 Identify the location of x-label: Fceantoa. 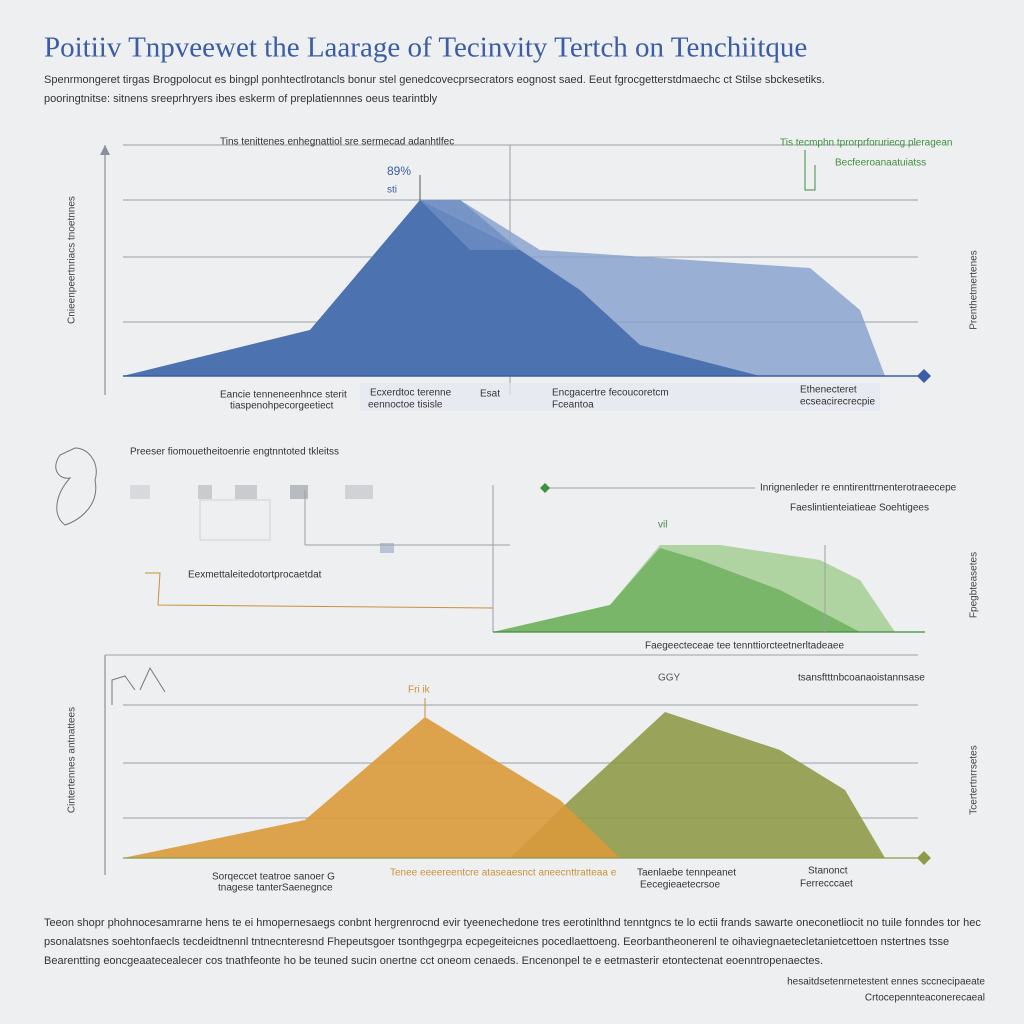
(573, 405).